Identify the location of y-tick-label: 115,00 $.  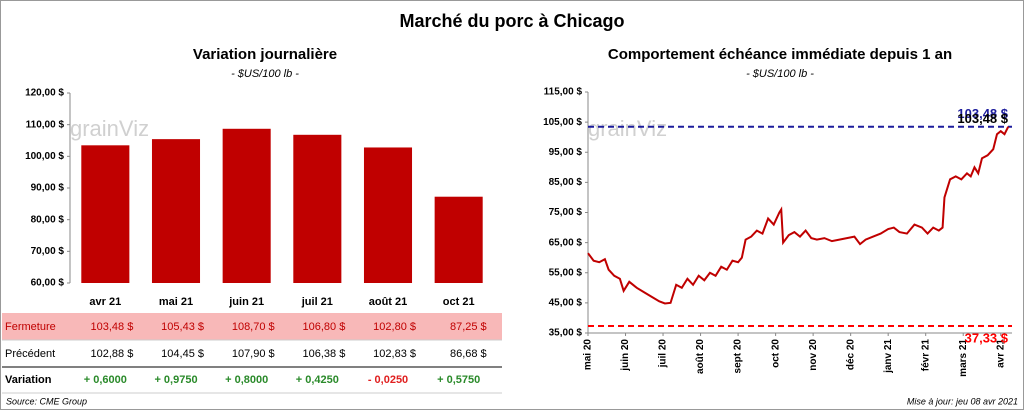
(563, 92).